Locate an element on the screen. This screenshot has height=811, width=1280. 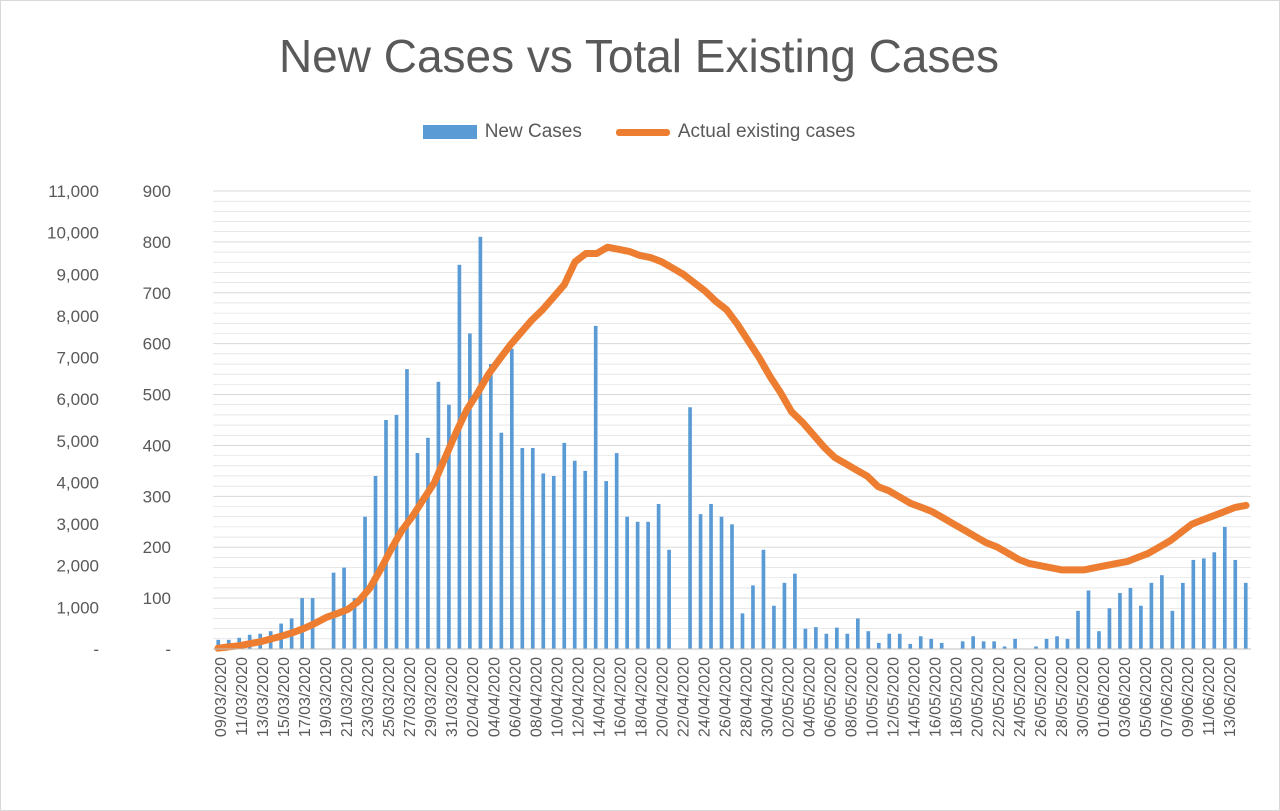
secondary-axis-tick: 7,000 is located at coordinates (77, 358).